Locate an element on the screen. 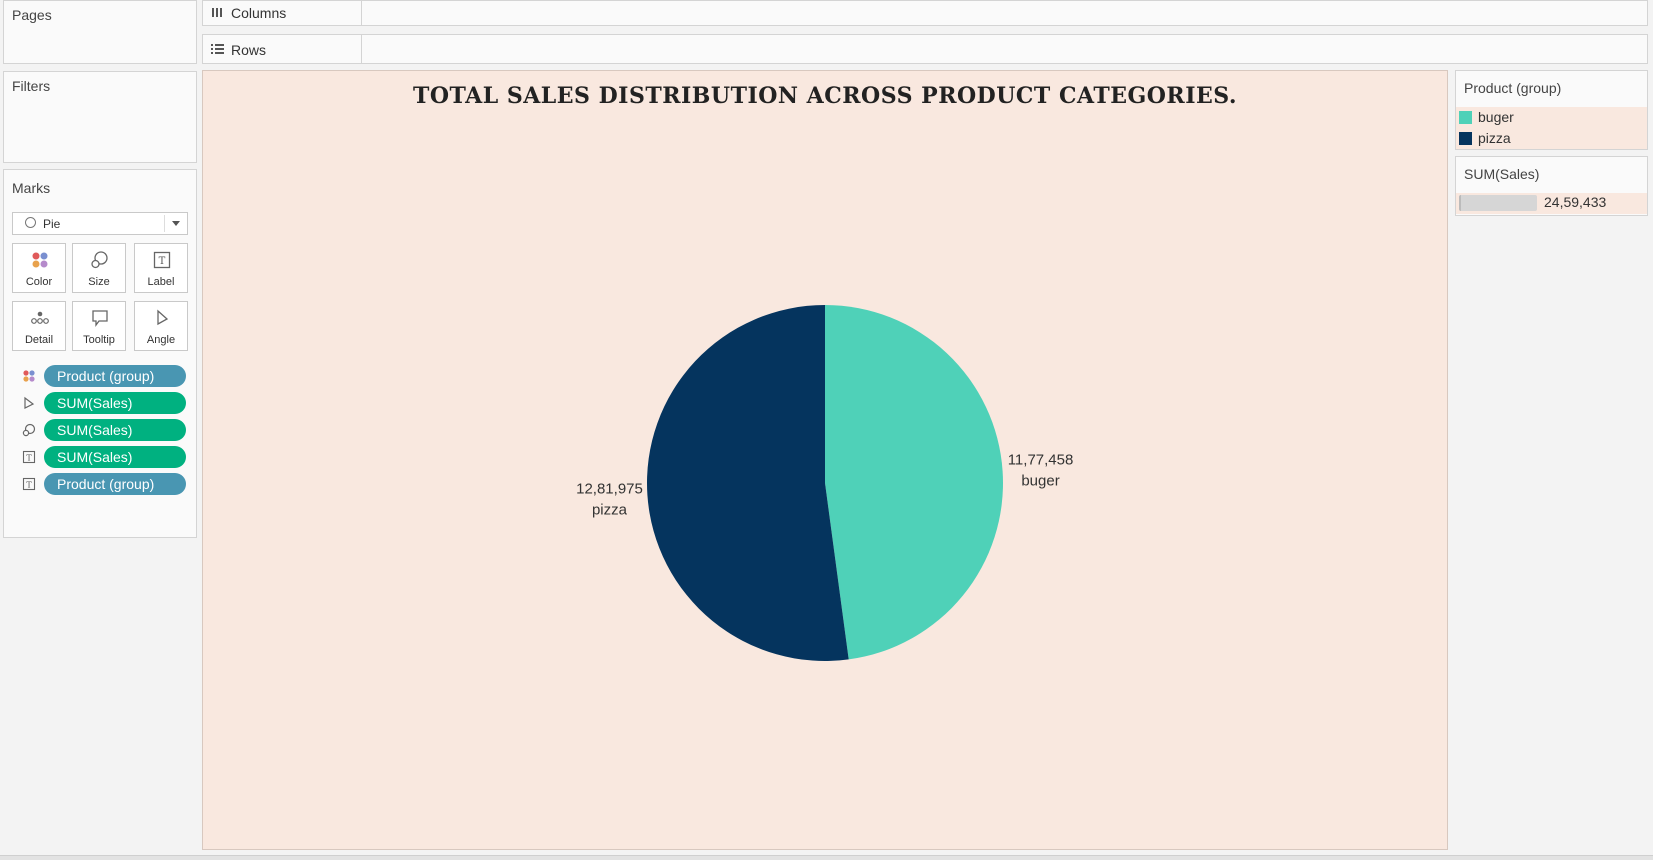 The image size is (1653, 860). rows-shelf: Rows is located at coordinates (925, 49).